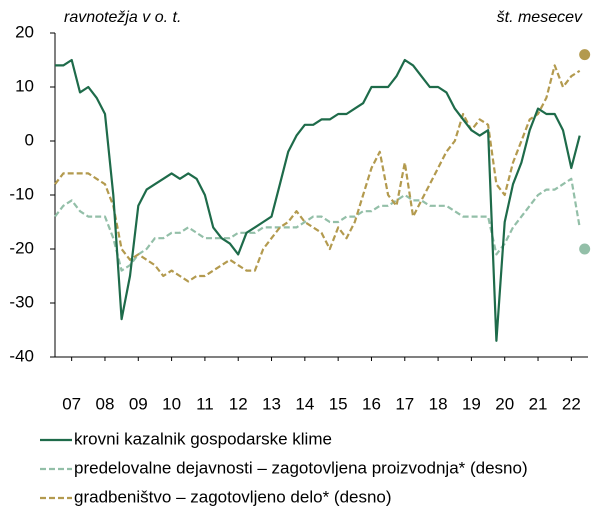 The width and height of the screenshot is (603, 516). Describe the element at coordinates (203, 438) in the screenshot. I see `legend-label: krovni kazalnik gospodarske klime` at that location.